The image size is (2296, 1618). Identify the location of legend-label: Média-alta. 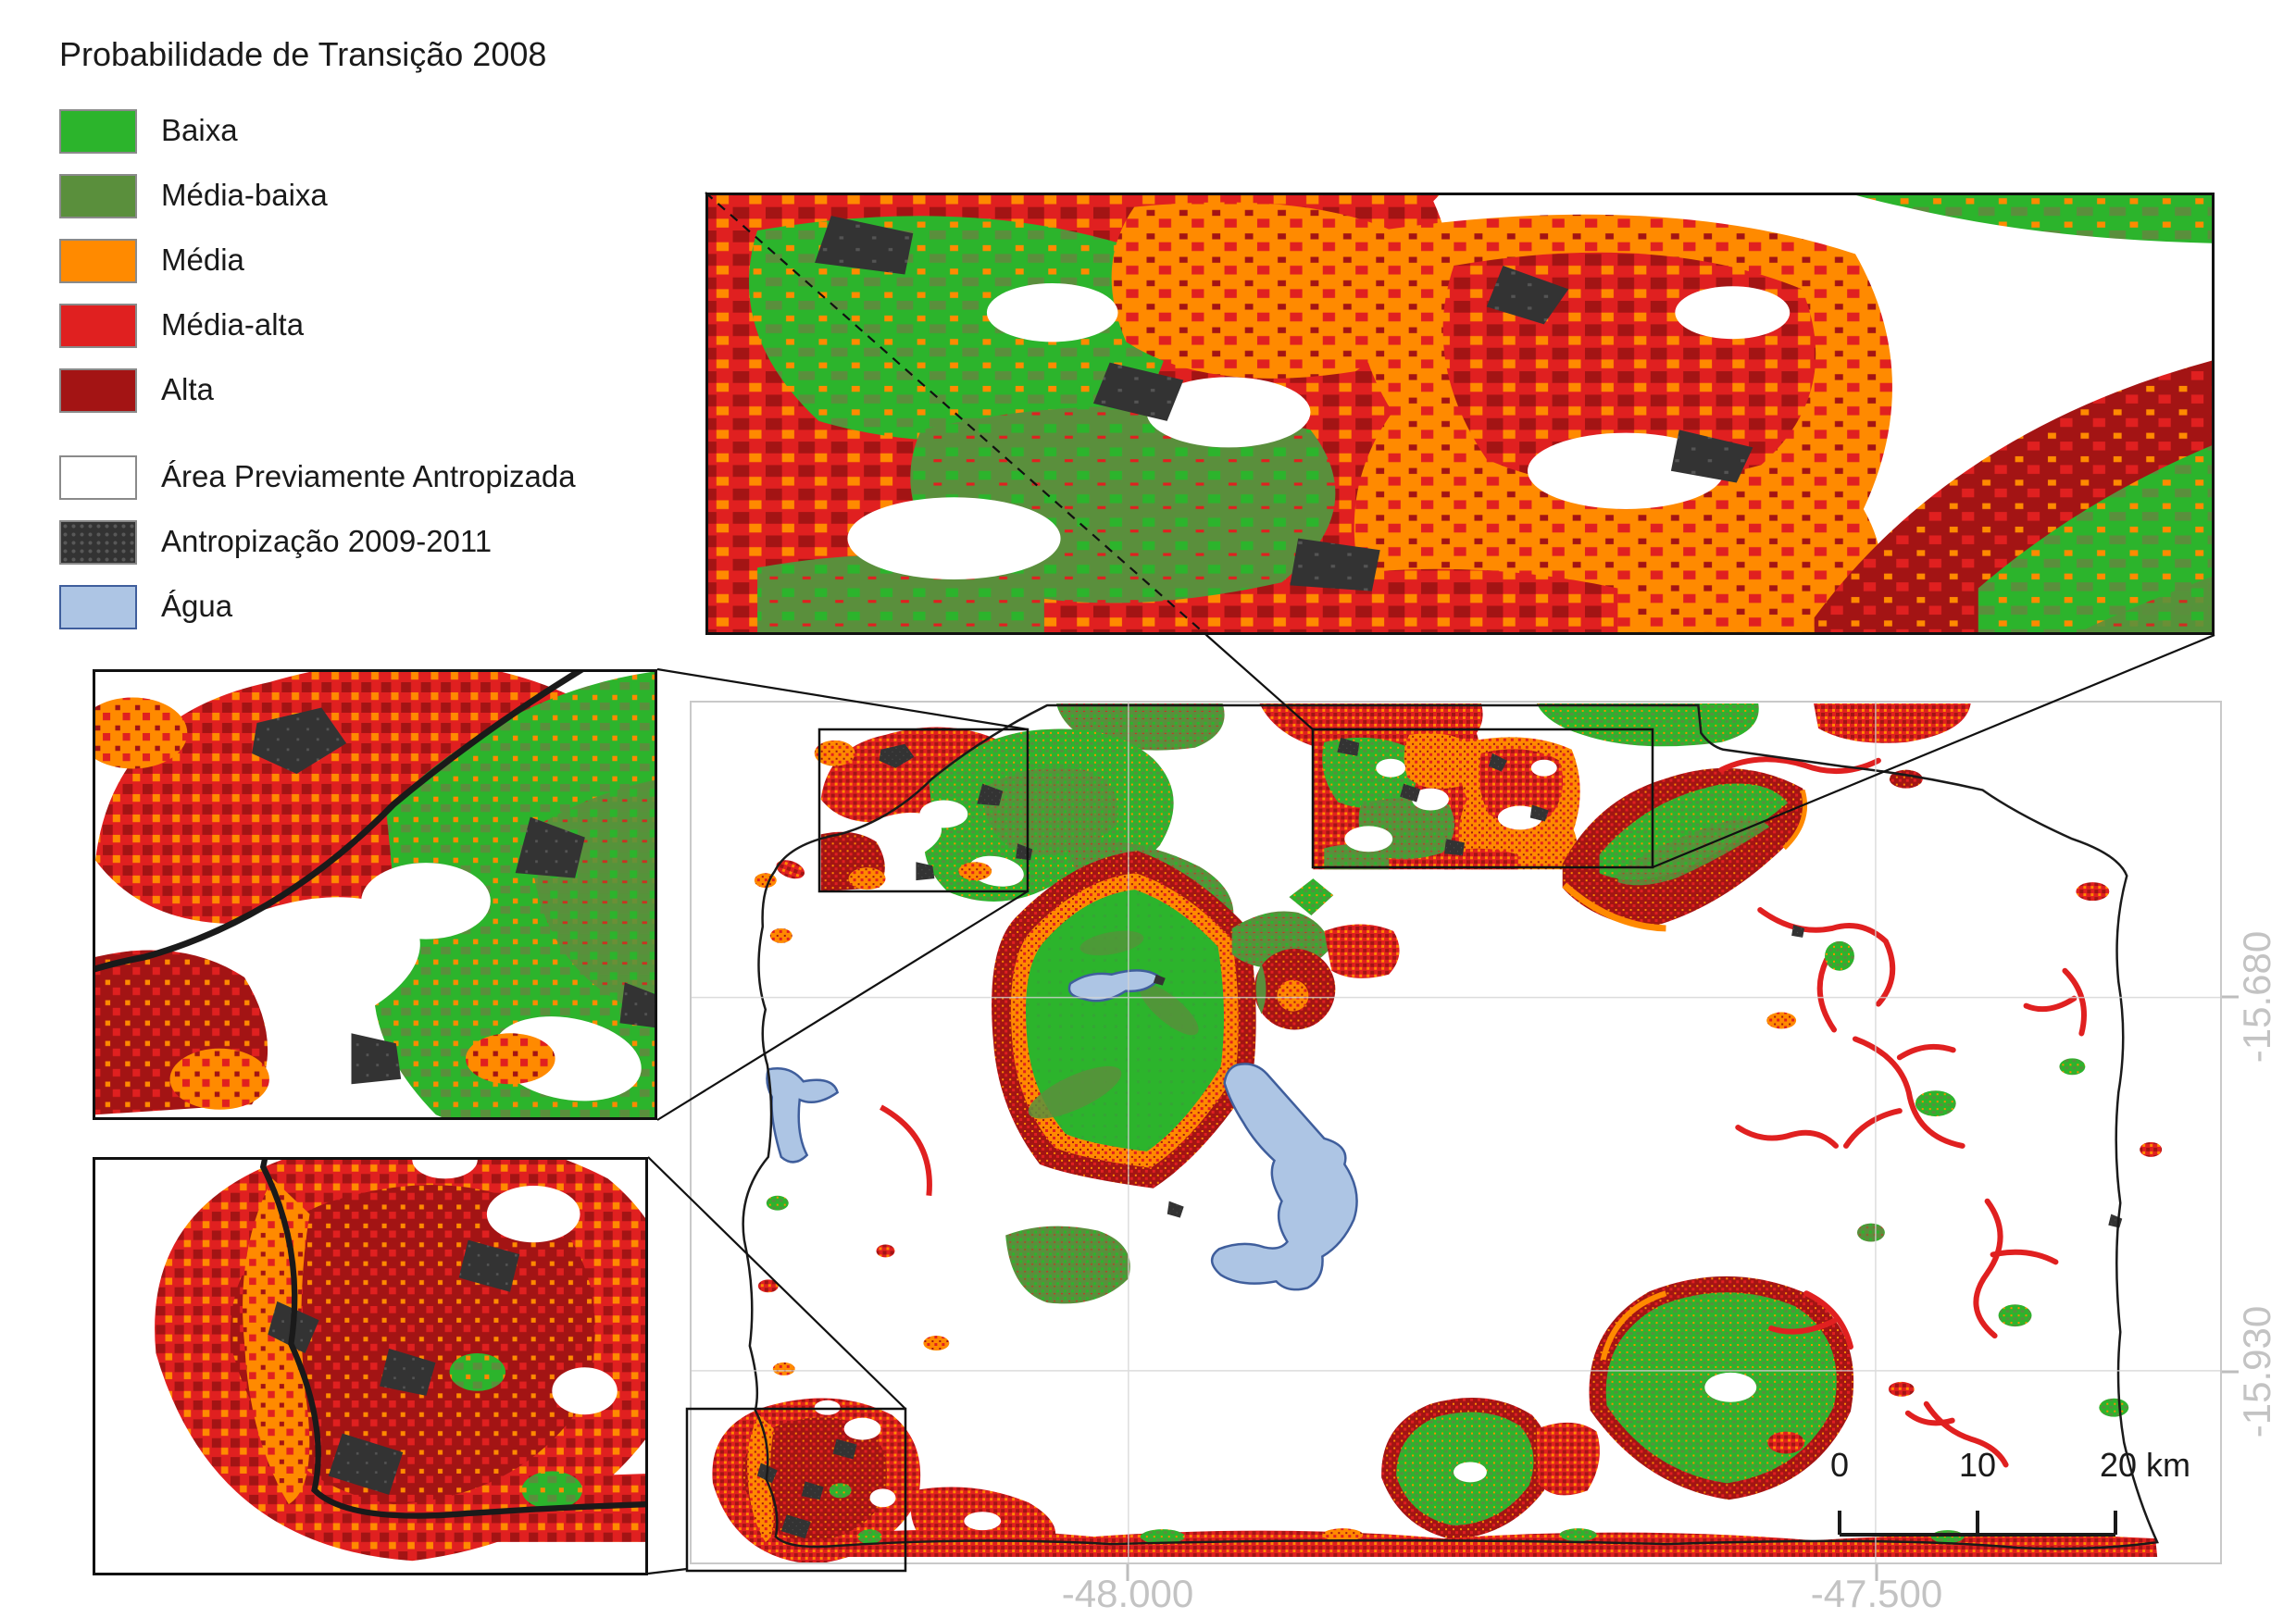
(233, 324).